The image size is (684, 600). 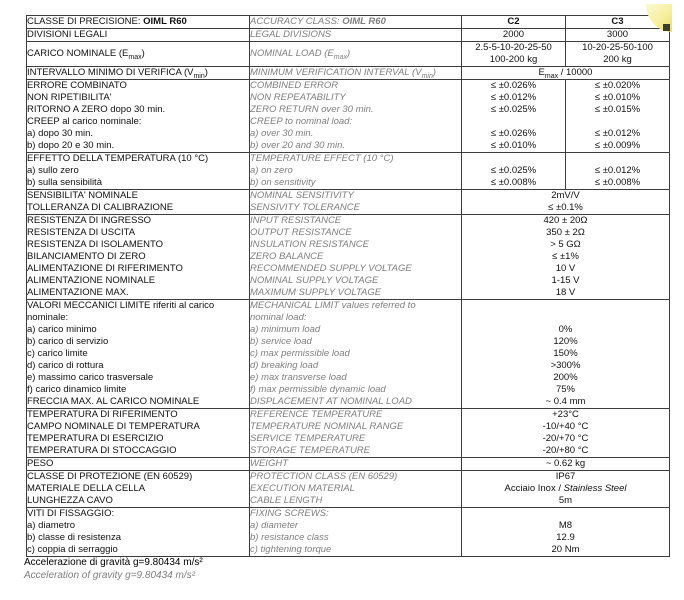 I want to click on spec-text-line: ≤ ±0.025%, so click(x=513, y=109).